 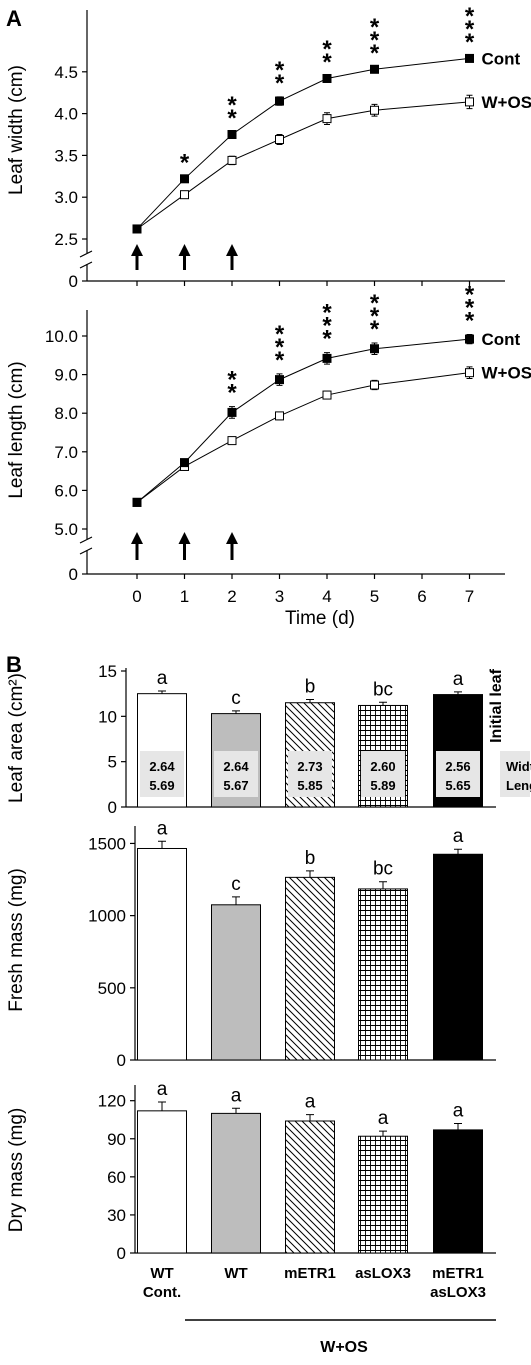 What do you see at coordinates (16, 429) in the screenshot?
I see `y-axis-title: Leaf length (cm)` at bounding box center [16, 429].